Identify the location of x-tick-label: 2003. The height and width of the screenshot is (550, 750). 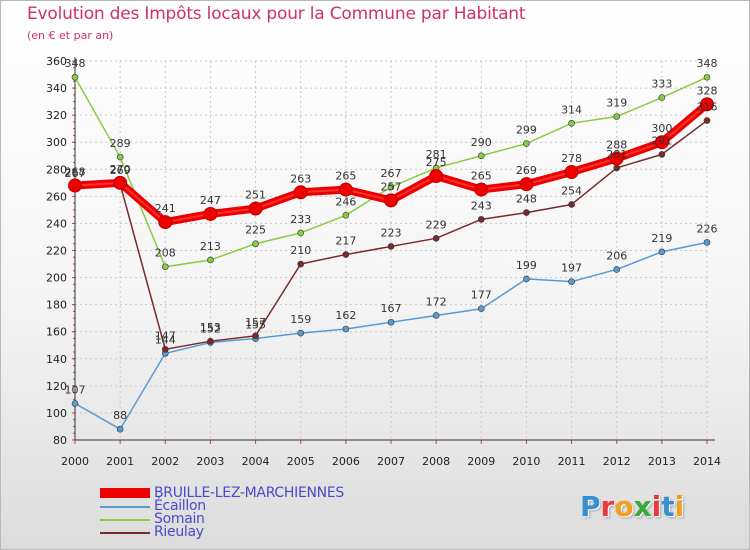
(210, 461).